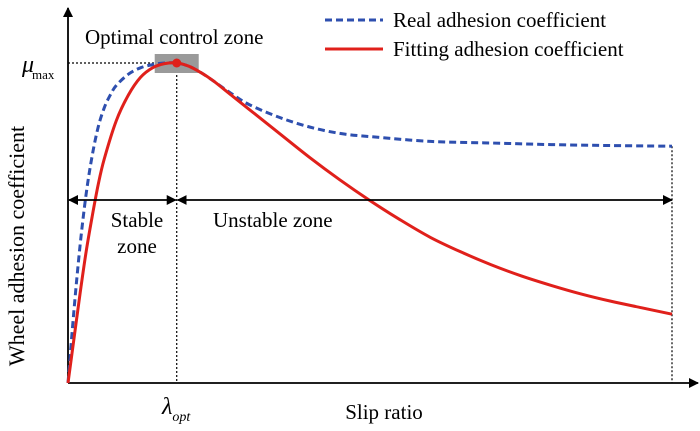  Describe the element at coordinates (166, 407) in the screenshot. I see `lambda-symbol: λ` at that location.